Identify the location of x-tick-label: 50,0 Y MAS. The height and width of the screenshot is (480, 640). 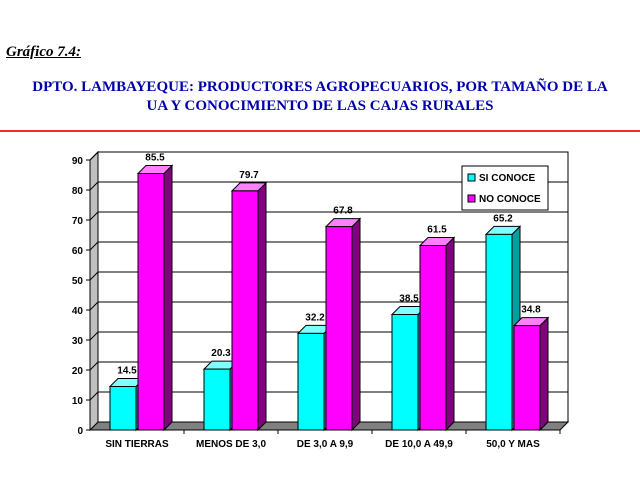
(513, 444).